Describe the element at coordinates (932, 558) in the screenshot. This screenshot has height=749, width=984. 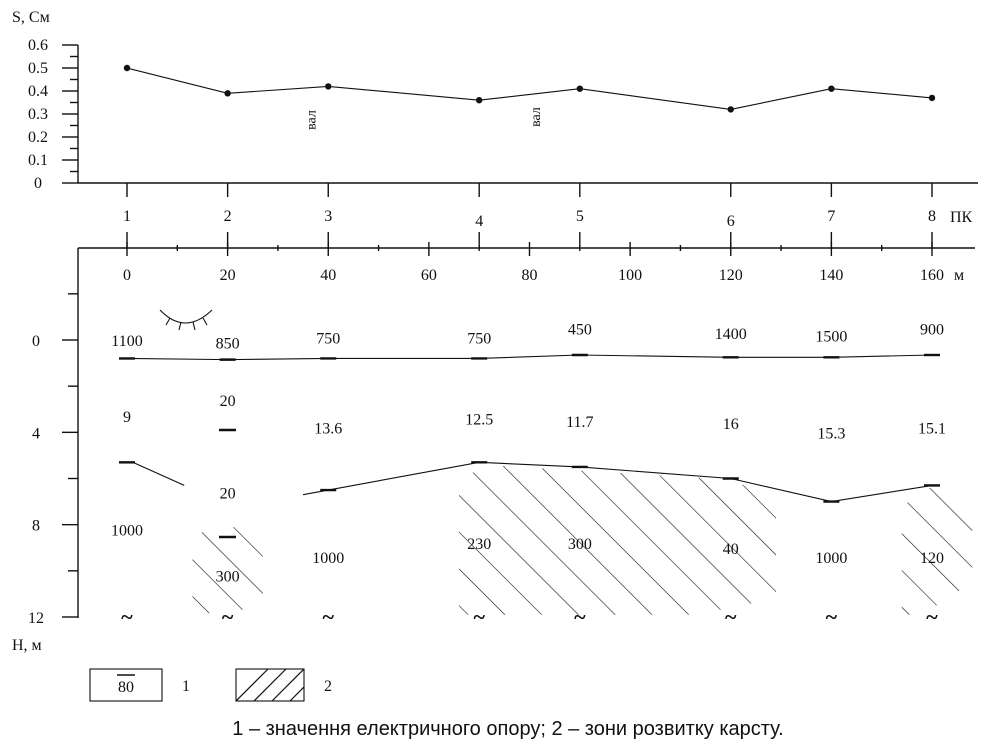
I see `resistivity-value: 120` at that location.